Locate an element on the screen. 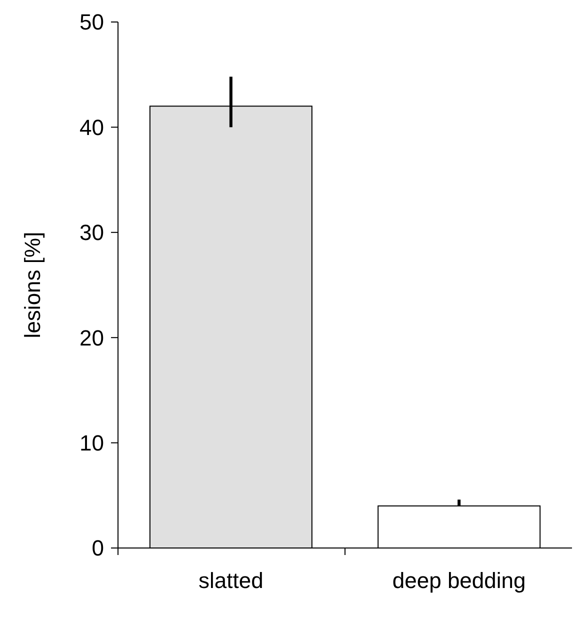  x-tick-label: slatted is located at coordinates (231, 580).